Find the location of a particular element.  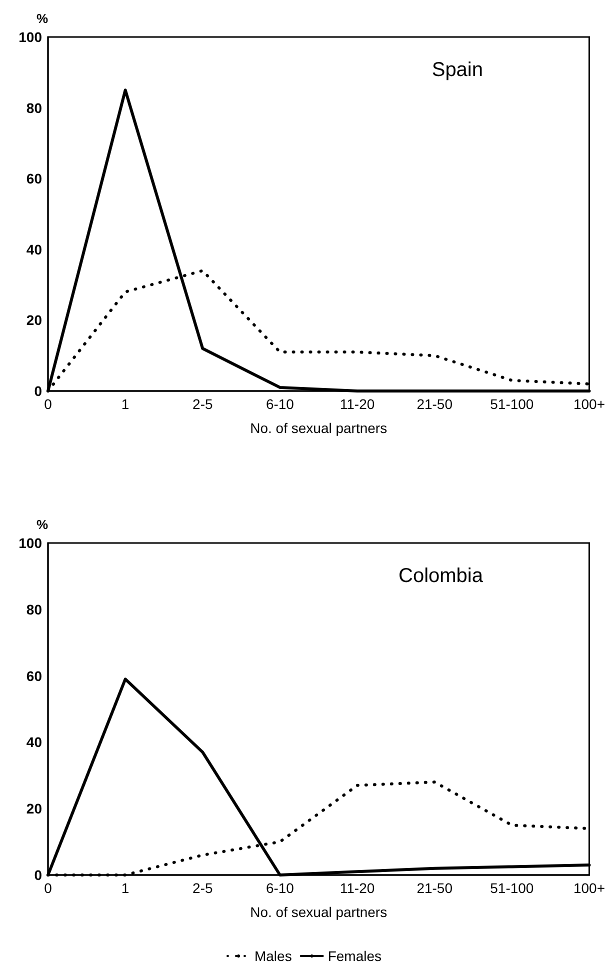

text: Spain is located at coordinates (458, 70).